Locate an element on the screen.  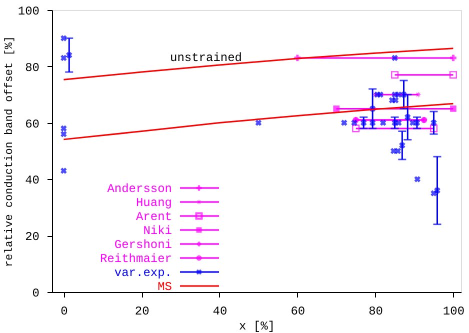
legend-label: Arent is located at coordinates (154, 217).